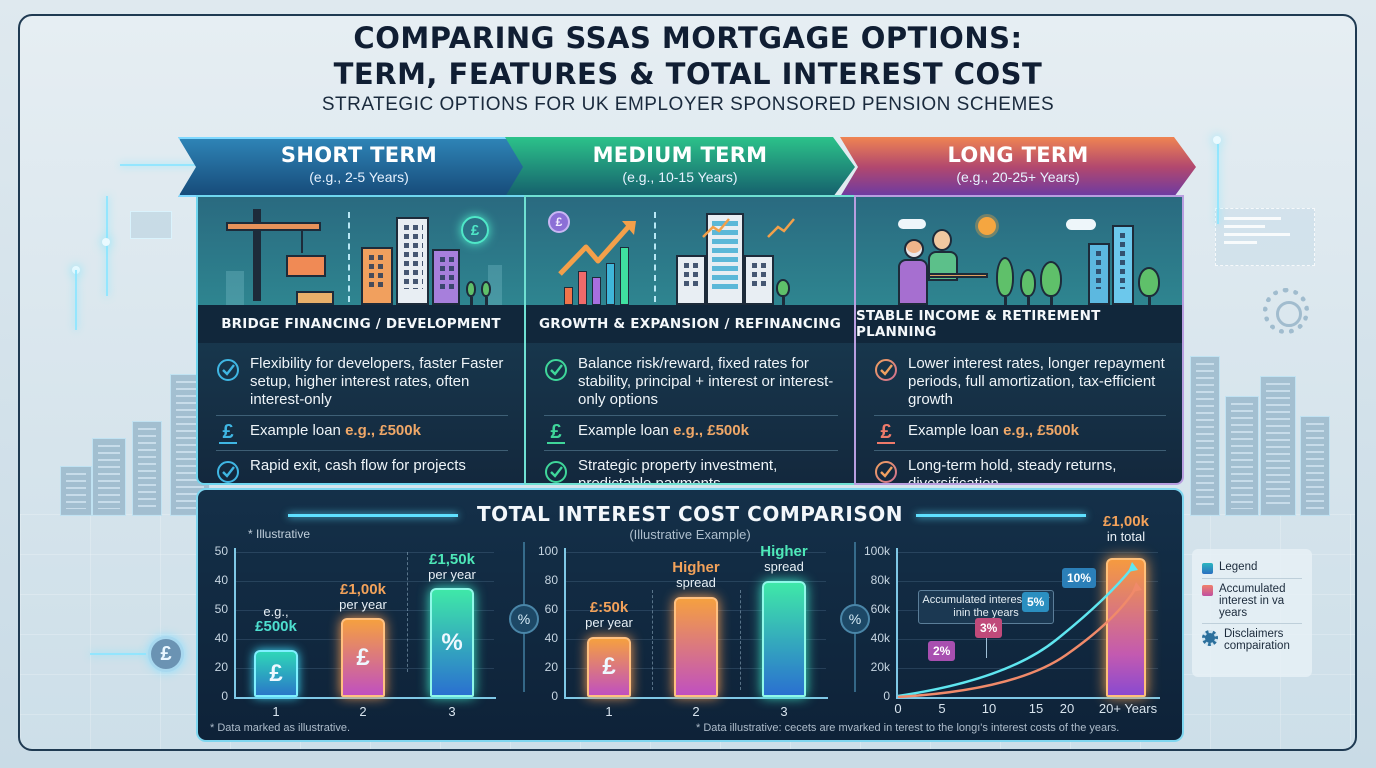  What do you see at coordinates (1257, 640) in the screenshot?
I see `legend-label: Disclaimers compairation` at bounding box center [1257, 640].